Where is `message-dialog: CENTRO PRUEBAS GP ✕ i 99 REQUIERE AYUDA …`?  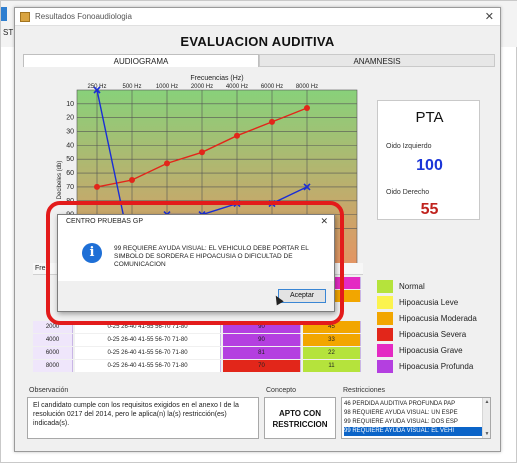
message-dialog: CENTRO PRUEBAS GP ✕ i 99 REQUIERE AYUDA … is located at coordinates (196, 263).